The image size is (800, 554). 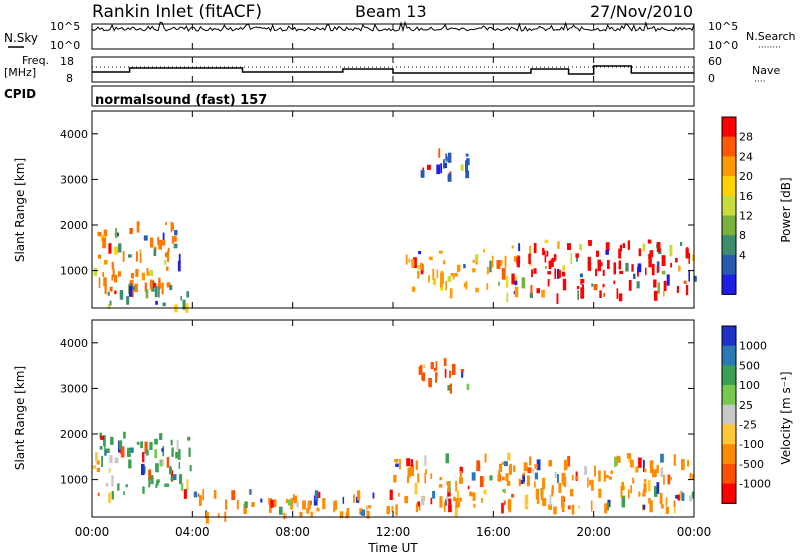 What do you see at coordinates (746, 196) in the screenshot?
I see `colorbar-tick-label: 16` at bounding box center [746, 196].